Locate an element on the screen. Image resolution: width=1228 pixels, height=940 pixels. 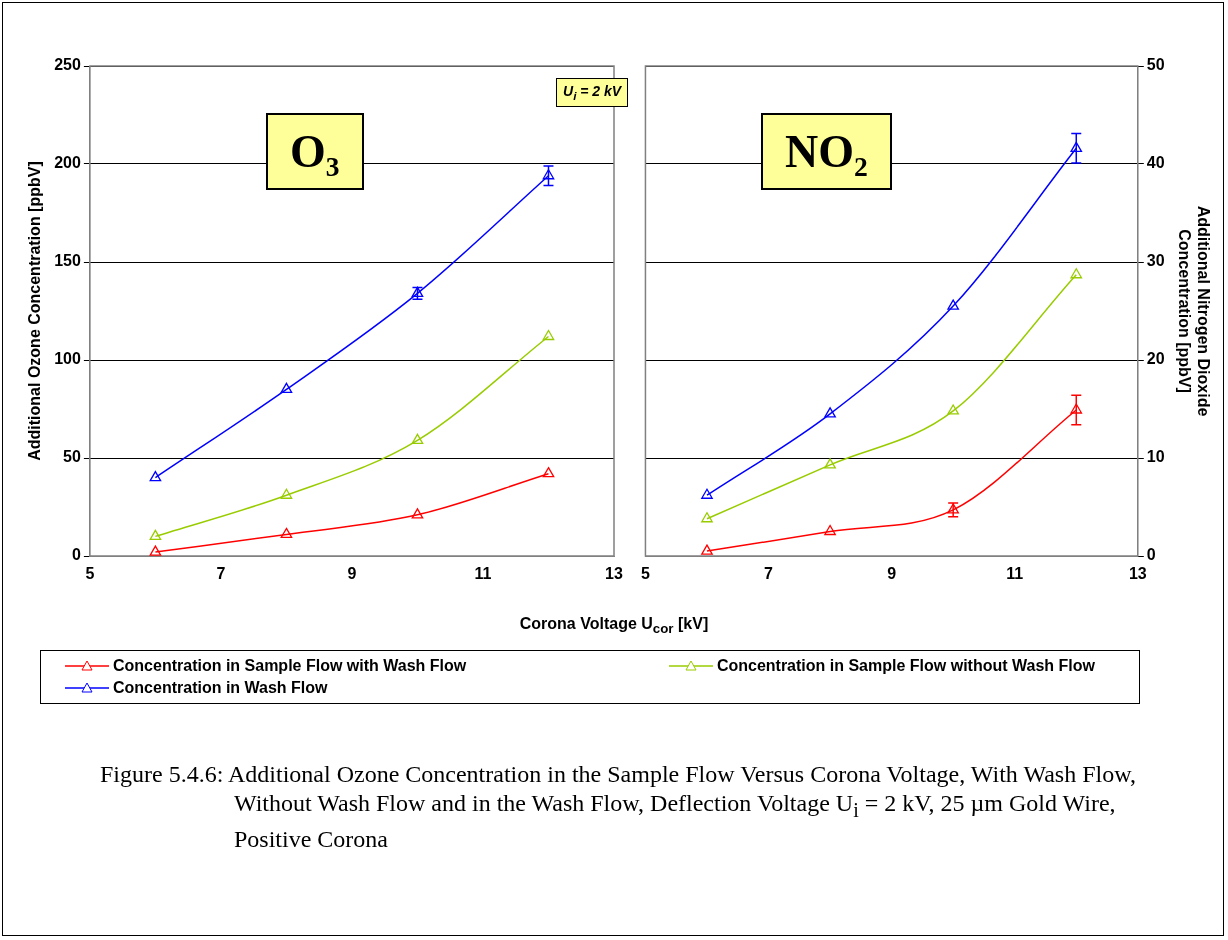
text: Figure 5.4.6: Additional Ozone Concentration in the Sample Flow Versus Corona Voltage, With Wash Flow, Without Wash Flow and in the Wash Flow, Deflection Voltage U$_{i}$ = 2 kV, 25 µm Gold Wire, Positive Corona is located at coordinates (618, 806).